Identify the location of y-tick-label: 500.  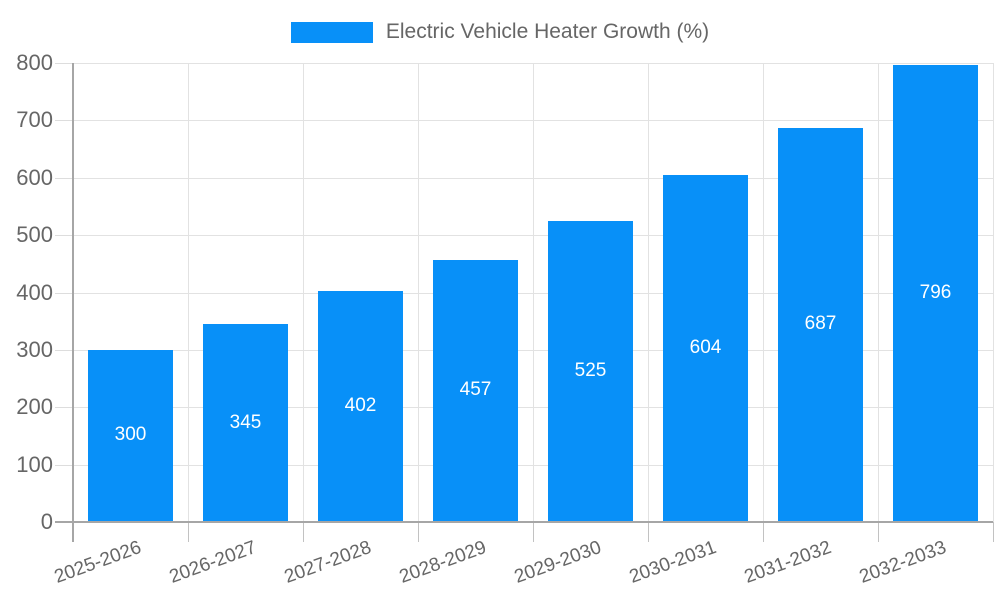
(34, 235).